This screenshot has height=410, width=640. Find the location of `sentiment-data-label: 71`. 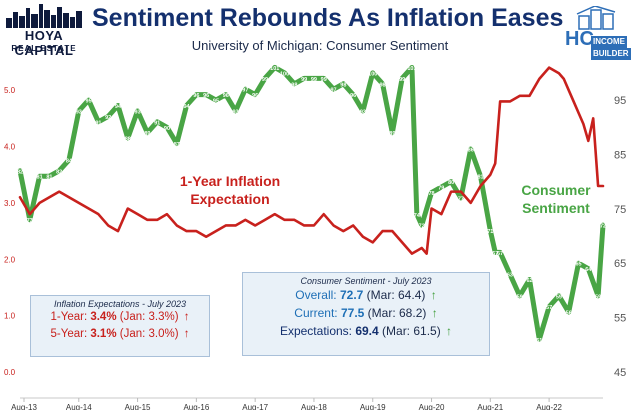

sentiment-data-label: 71 is located at coordinates (490, 232).